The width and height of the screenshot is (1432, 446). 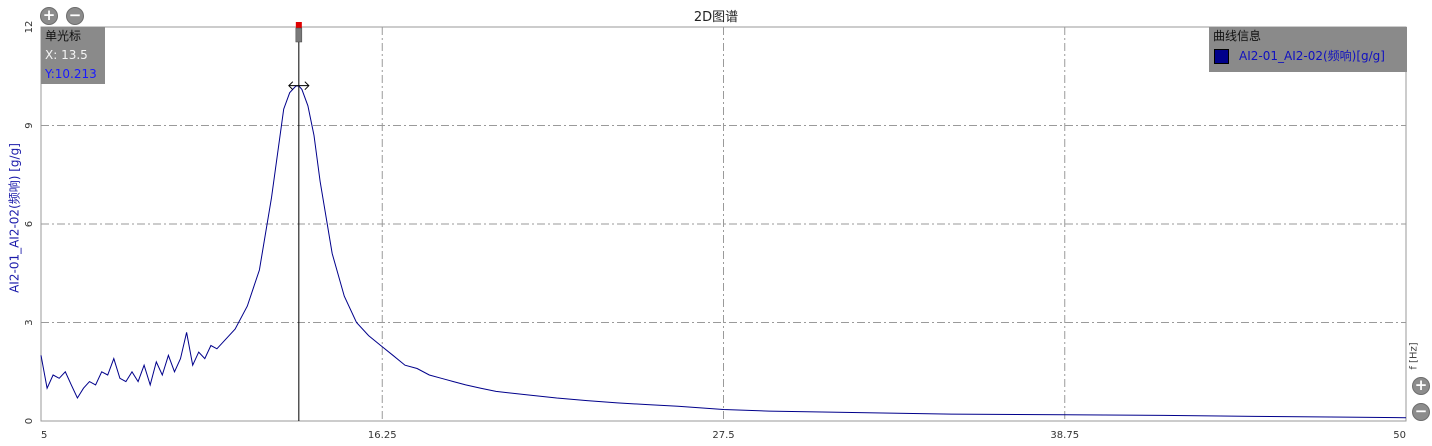 I want to click on y-tick-label: 0, so click(x=29, y=421).